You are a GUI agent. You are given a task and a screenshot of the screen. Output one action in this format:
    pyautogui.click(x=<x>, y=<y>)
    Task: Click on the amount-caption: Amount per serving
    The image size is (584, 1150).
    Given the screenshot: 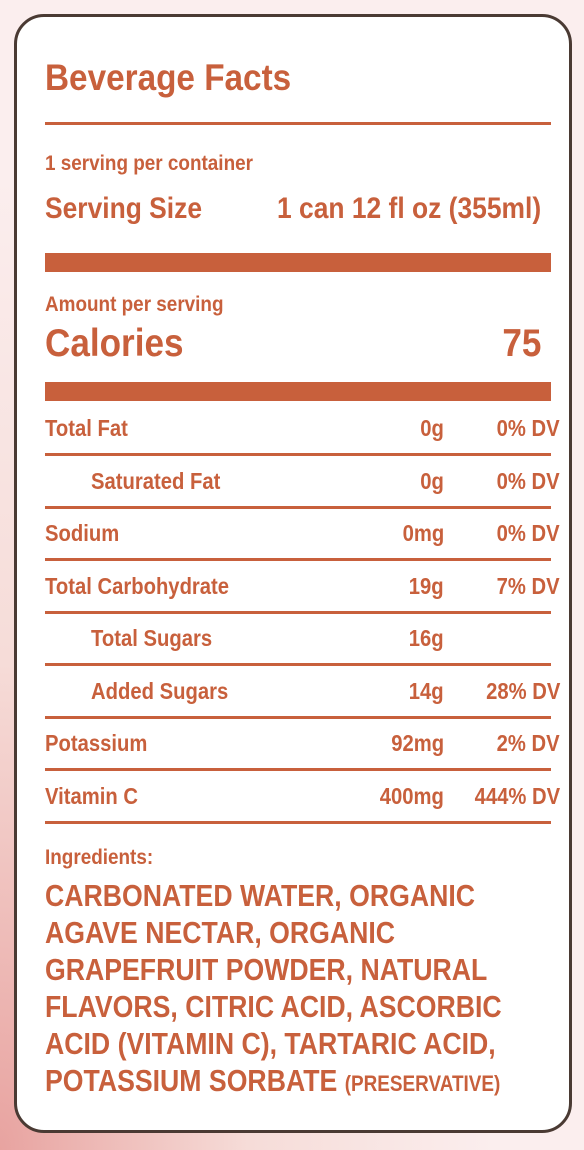 What is the action you would take?
    pyautogui.click(x=134, y=304)
    